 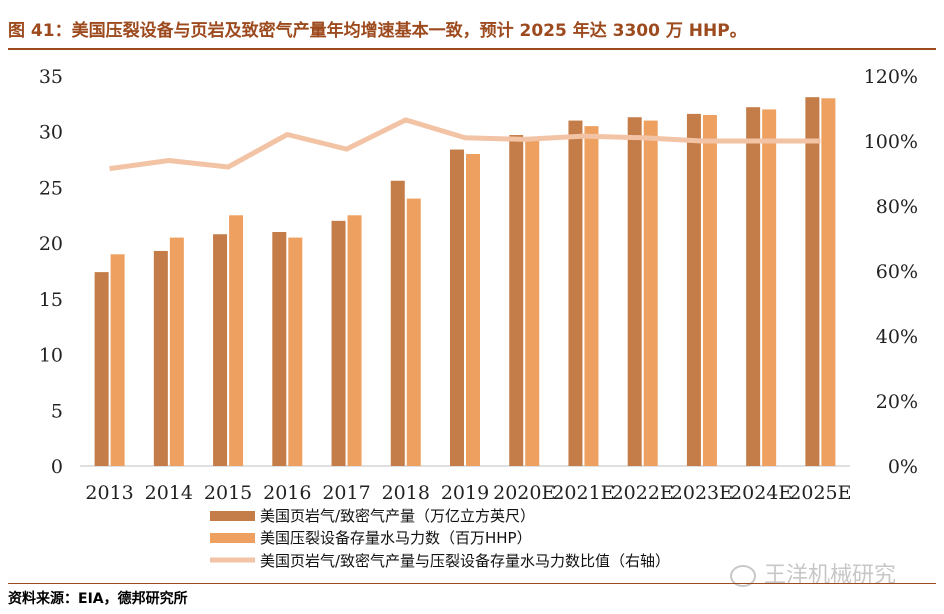 I want to click on x-tick-label: 2023E, so click(x=702, y=493).